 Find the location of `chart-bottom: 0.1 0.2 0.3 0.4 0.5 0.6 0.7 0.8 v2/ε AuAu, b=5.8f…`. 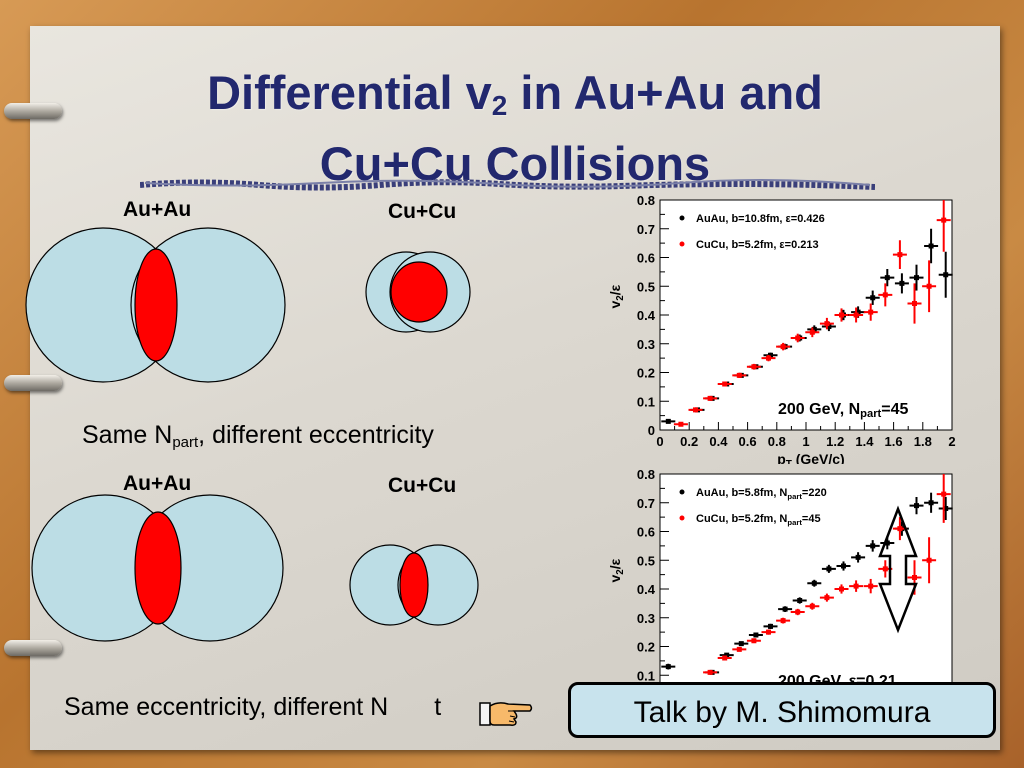

chart-bottom: 0.1 0.2 0.3 0.4 0.5 0.6 0.7 0.8 v2/ε AuAu, b=5.8f… is located at coordinates (780, 575).